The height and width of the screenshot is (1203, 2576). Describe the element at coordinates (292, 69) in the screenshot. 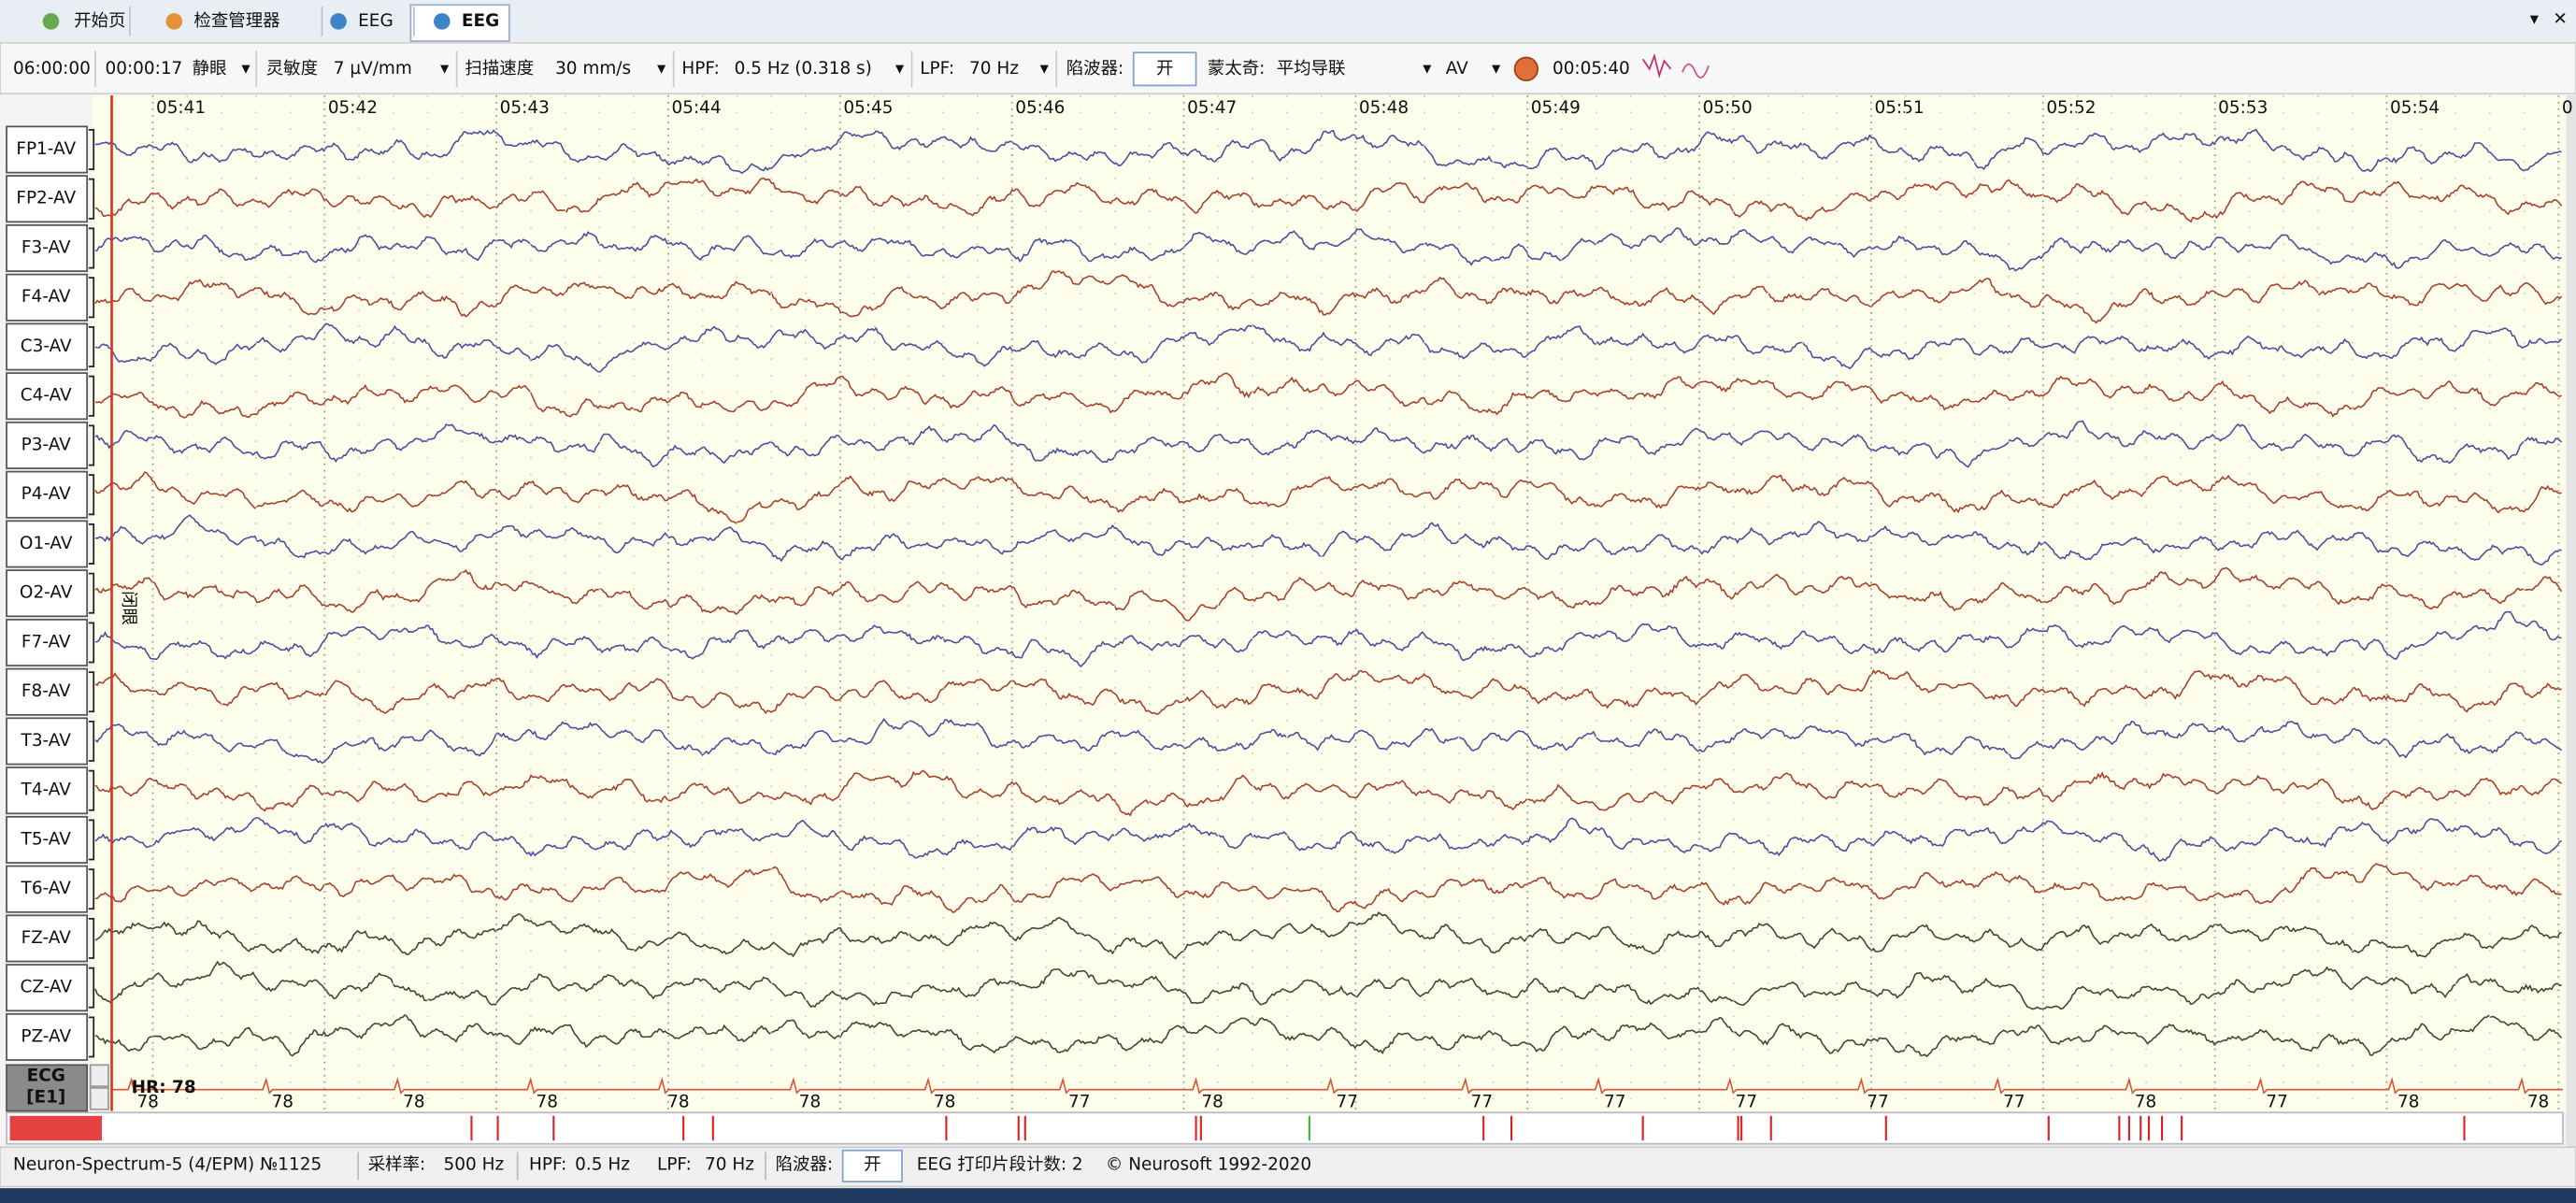

I see `toolbar-sensitivity-label: 灵敏度` at that location.